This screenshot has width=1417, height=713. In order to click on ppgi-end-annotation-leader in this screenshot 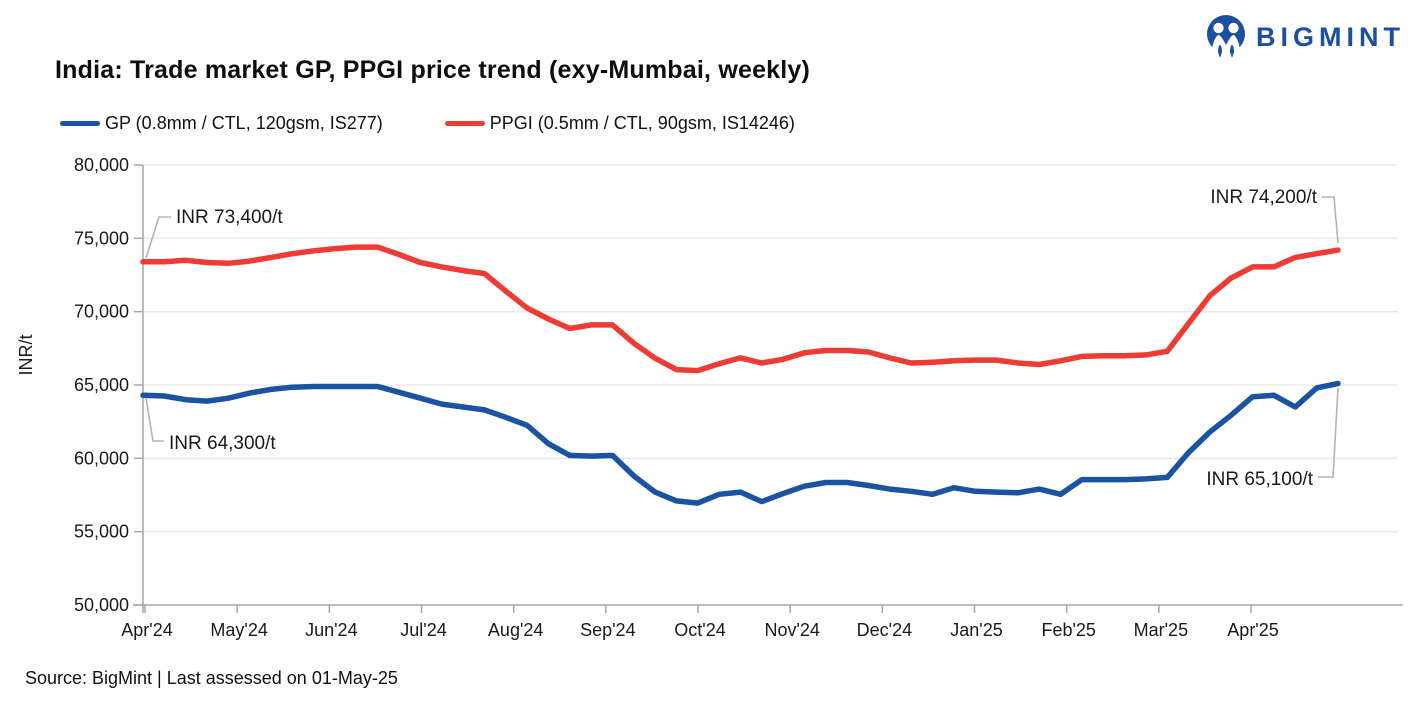, I will do `click(1330, 220)`.